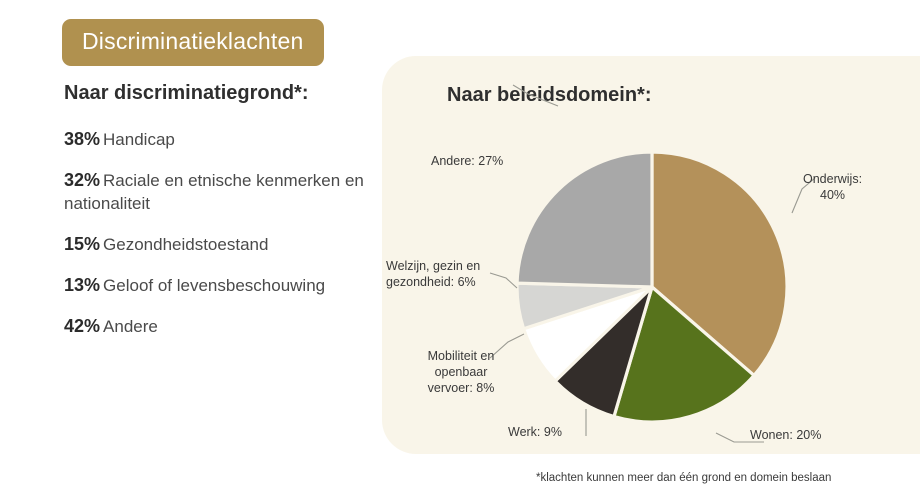  I want to click on pie-label-welzijn-line2: gezondheid: 6%, so click(431, 282).